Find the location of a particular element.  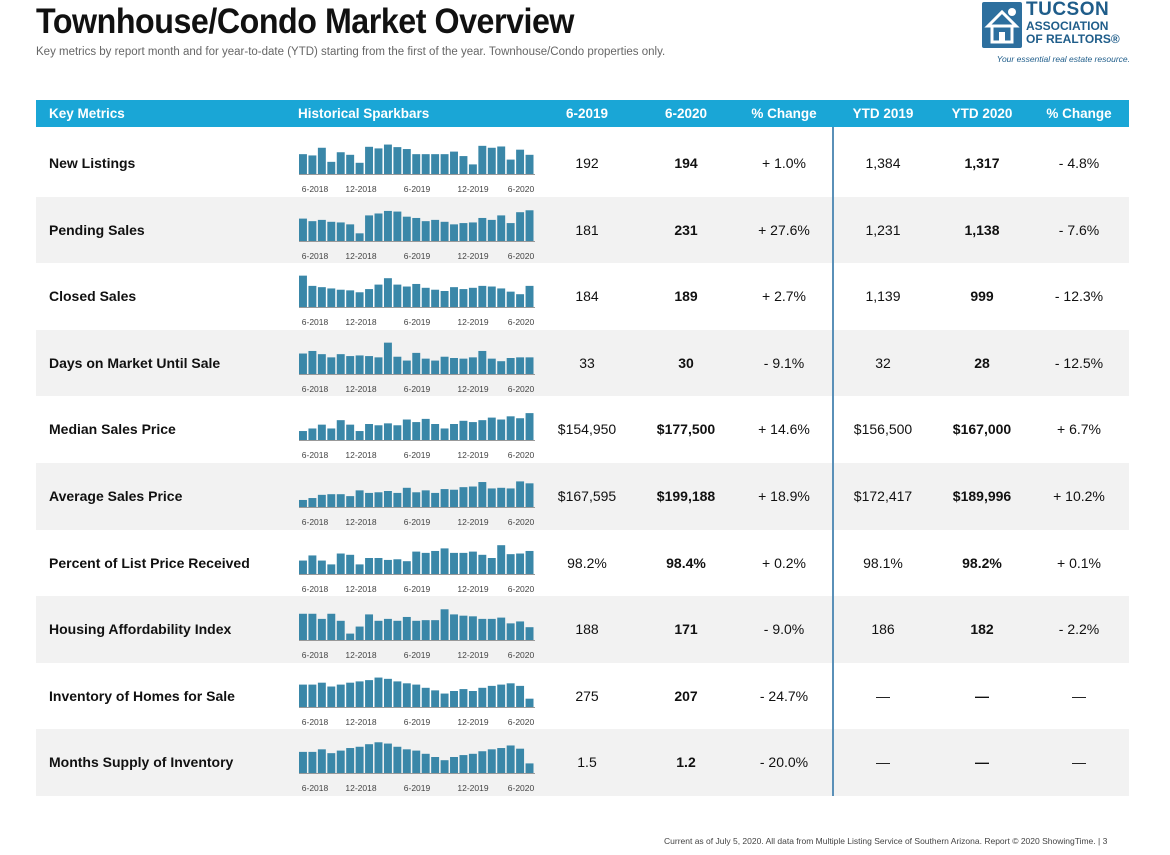

value-ytd-2019: $156,500 is located at coordinates (883, 429).